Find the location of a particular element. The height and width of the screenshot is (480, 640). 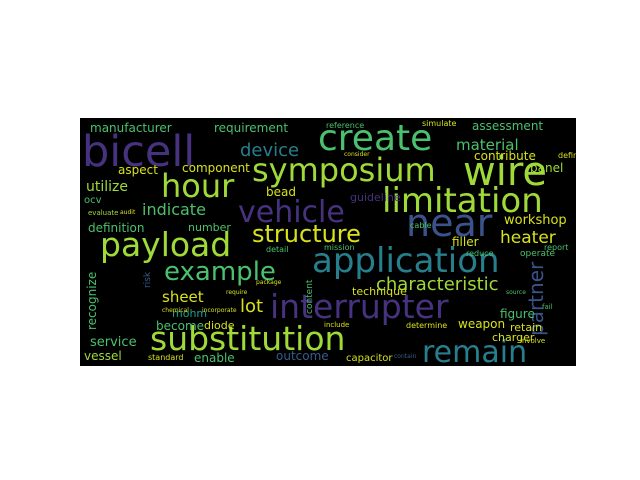

word-sheet: sheet is located at coordinates (183, 297).